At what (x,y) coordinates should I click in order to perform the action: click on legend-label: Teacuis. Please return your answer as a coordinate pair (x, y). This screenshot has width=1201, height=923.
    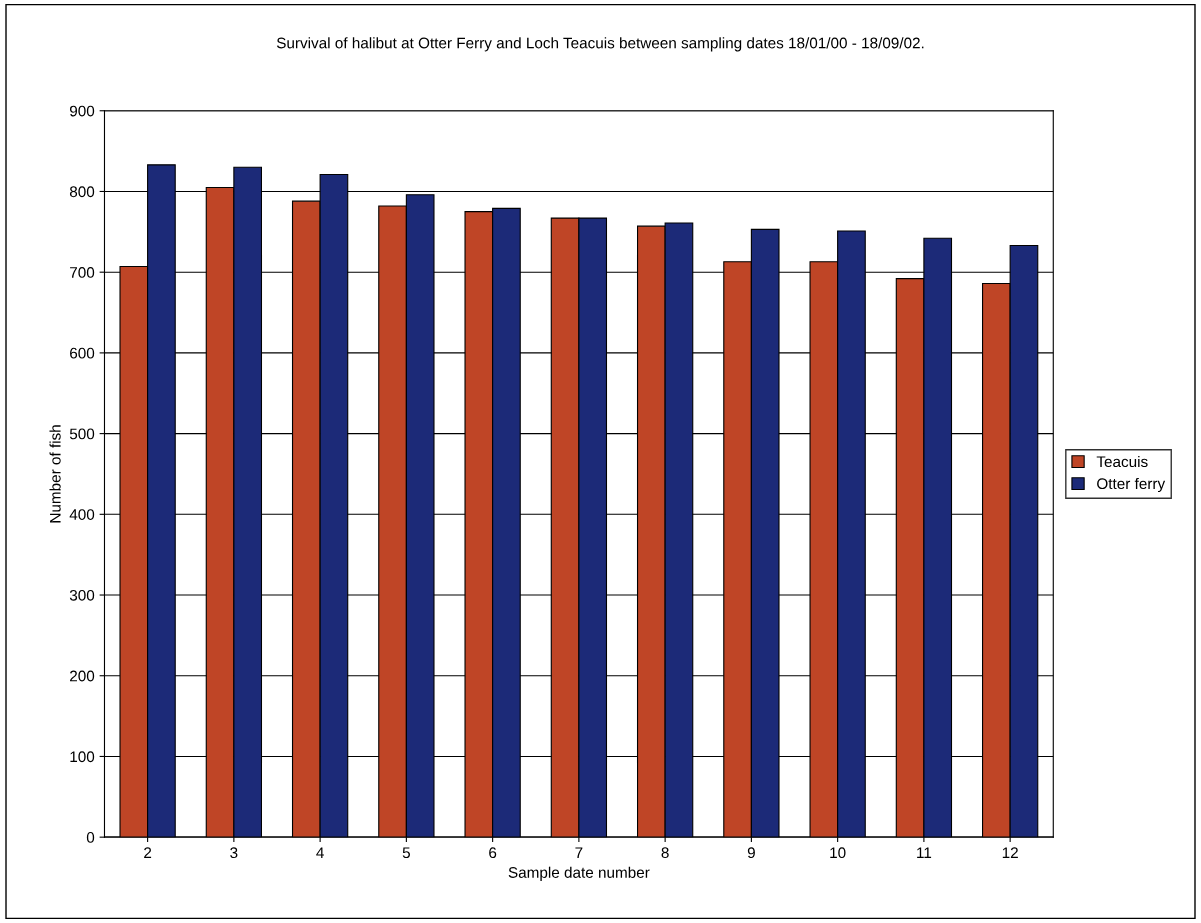
    Looking at the image, I should click on (1122, 461).